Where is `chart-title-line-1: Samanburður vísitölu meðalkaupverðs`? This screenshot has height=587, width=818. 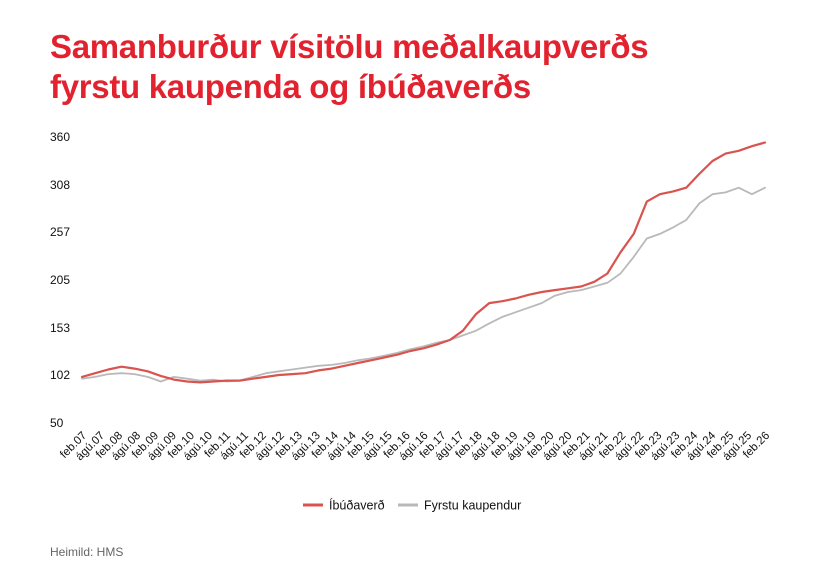 chart-title-line-1: Samanburður vísitölu meðalkaupverðs is located at coordinates (349, 46).